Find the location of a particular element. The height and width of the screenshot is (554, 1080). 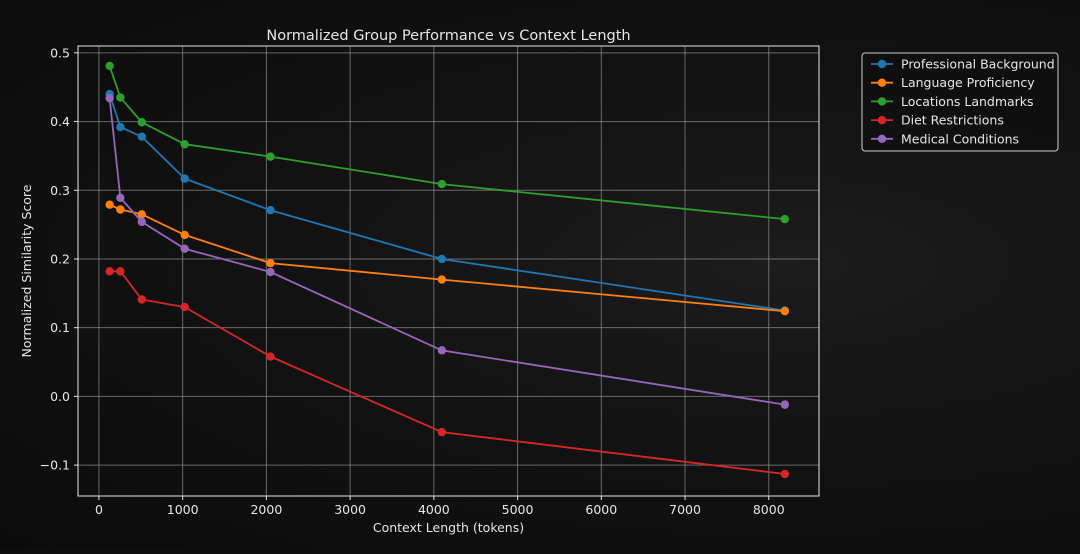

x-tick-label: 7000 is located at coordinates (685, 509).